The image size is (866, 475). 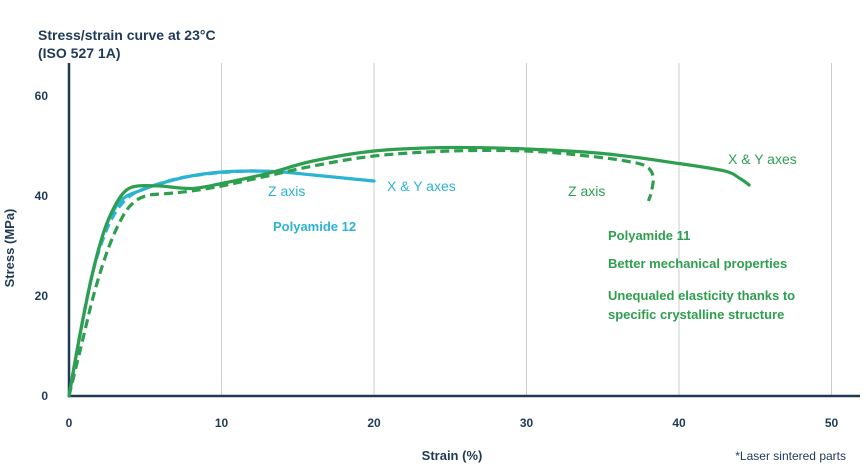 What do you see at coordinates (44, 396) in the screenshot?
I see `y-tick-label-0: 0` at bounding box center [44, 396].